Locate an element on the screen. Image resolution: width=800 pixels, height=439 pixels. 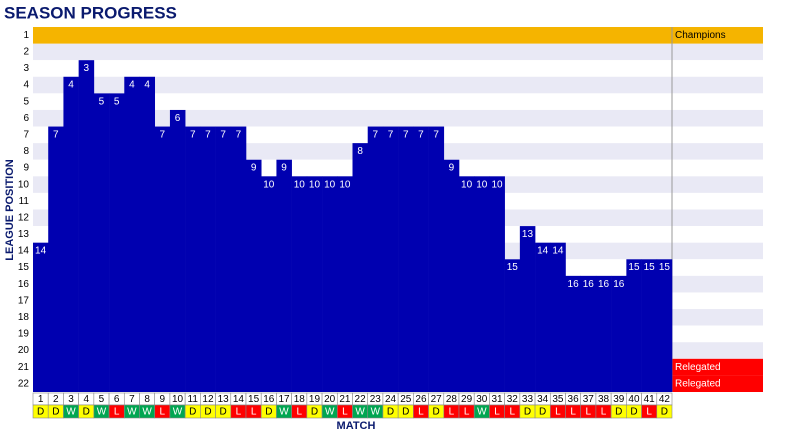
x-tick-label: 32 is located at coordinates (513, 399).